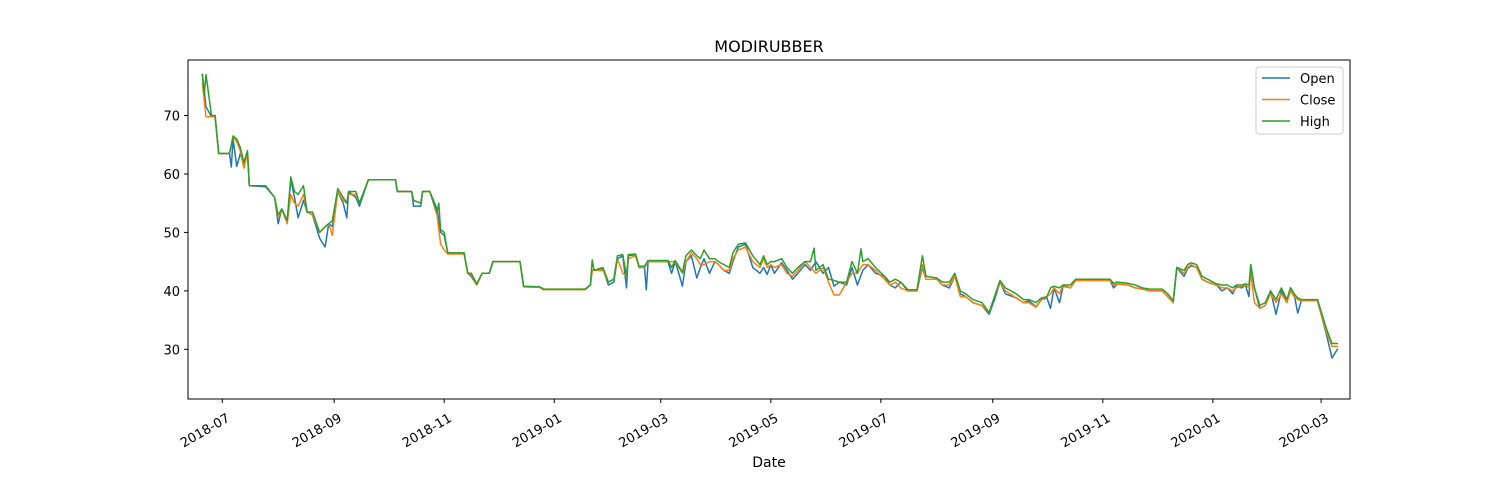 Image resolution: width=1500 pixels, height=500 pixels. I want to click on legend-label-close: Close, so click(1317, 101).